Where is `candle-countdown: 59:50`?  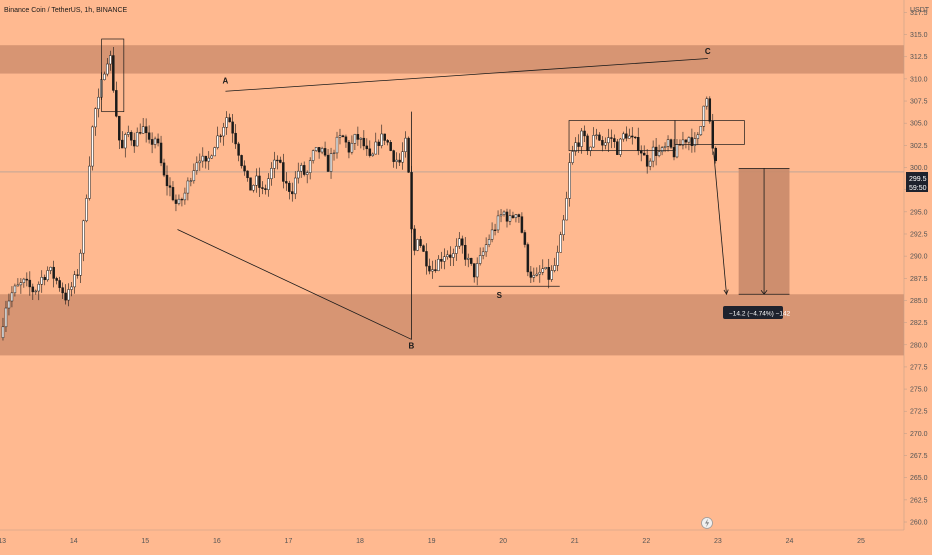 candle-countdown: 59:50 is located at coordinates (918, 188).